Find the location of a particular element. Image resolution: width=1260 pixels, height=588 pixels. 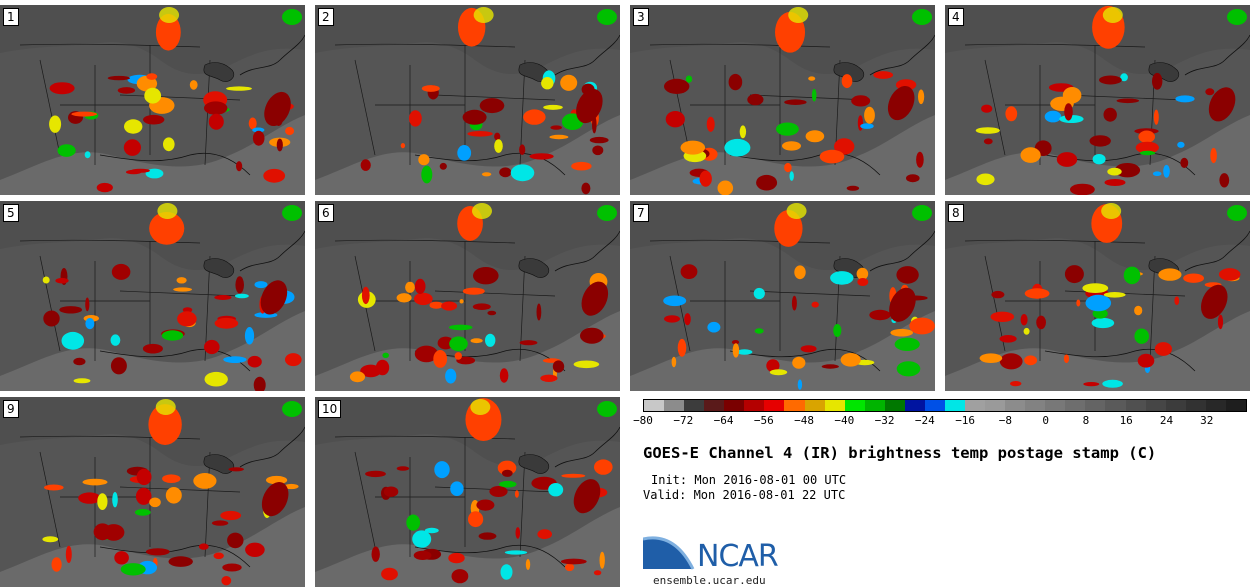

panel-number: 5 is located at coordinates (11, 213).